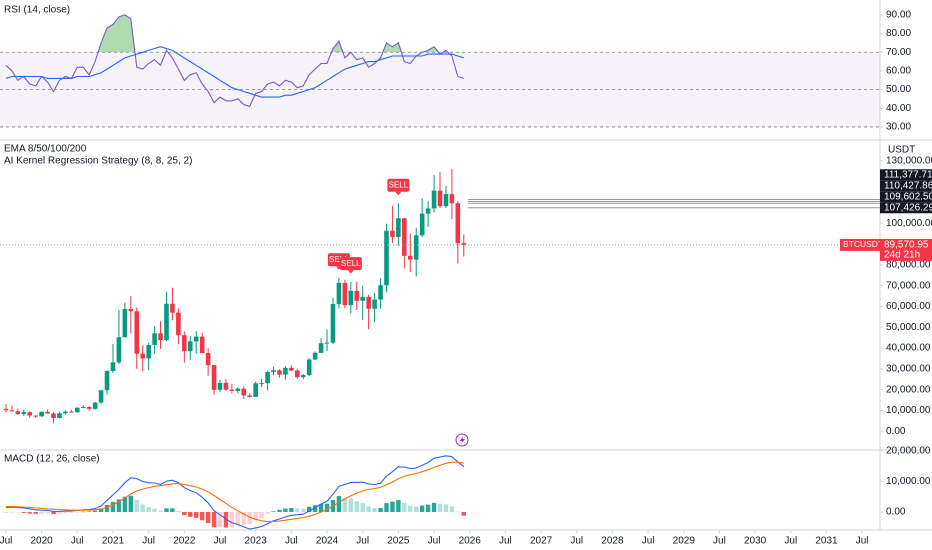 The width and height of the screenshot is (932, 550). Describe the element at coordinates (908, 410) in the screenshot. I see `y-tick-label: 10,000.00` at that location.